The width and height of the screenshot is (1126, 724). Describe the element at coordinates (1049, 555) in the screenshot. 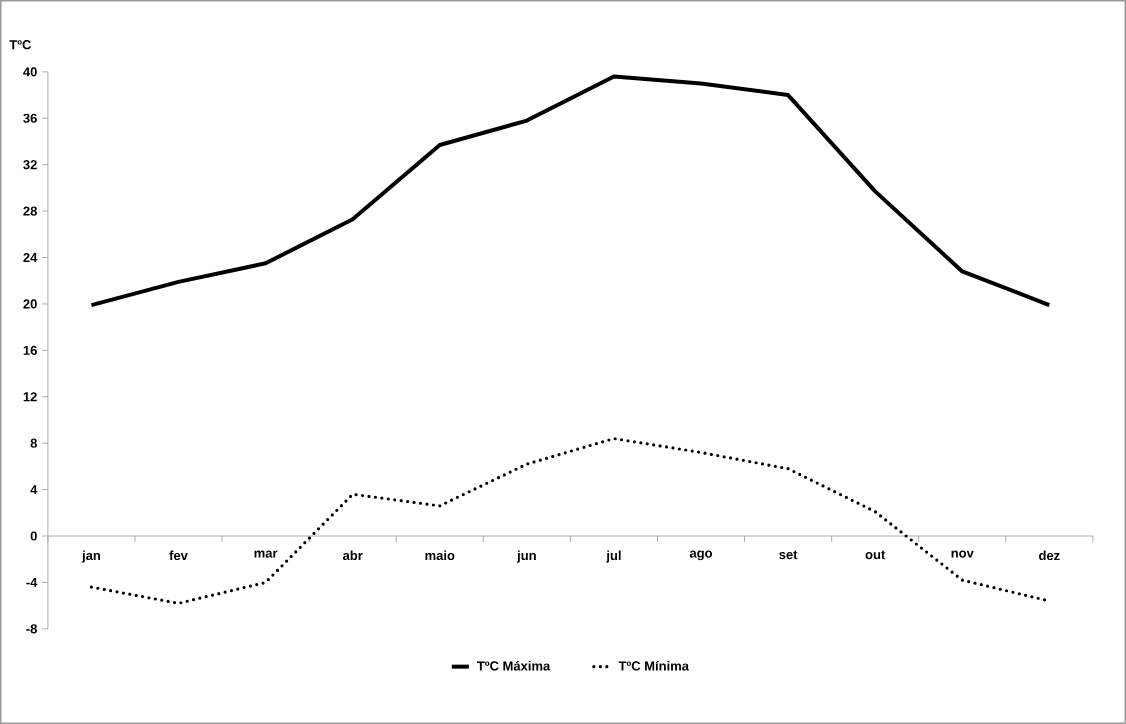

I see `x-tick-label: dez` at that location.